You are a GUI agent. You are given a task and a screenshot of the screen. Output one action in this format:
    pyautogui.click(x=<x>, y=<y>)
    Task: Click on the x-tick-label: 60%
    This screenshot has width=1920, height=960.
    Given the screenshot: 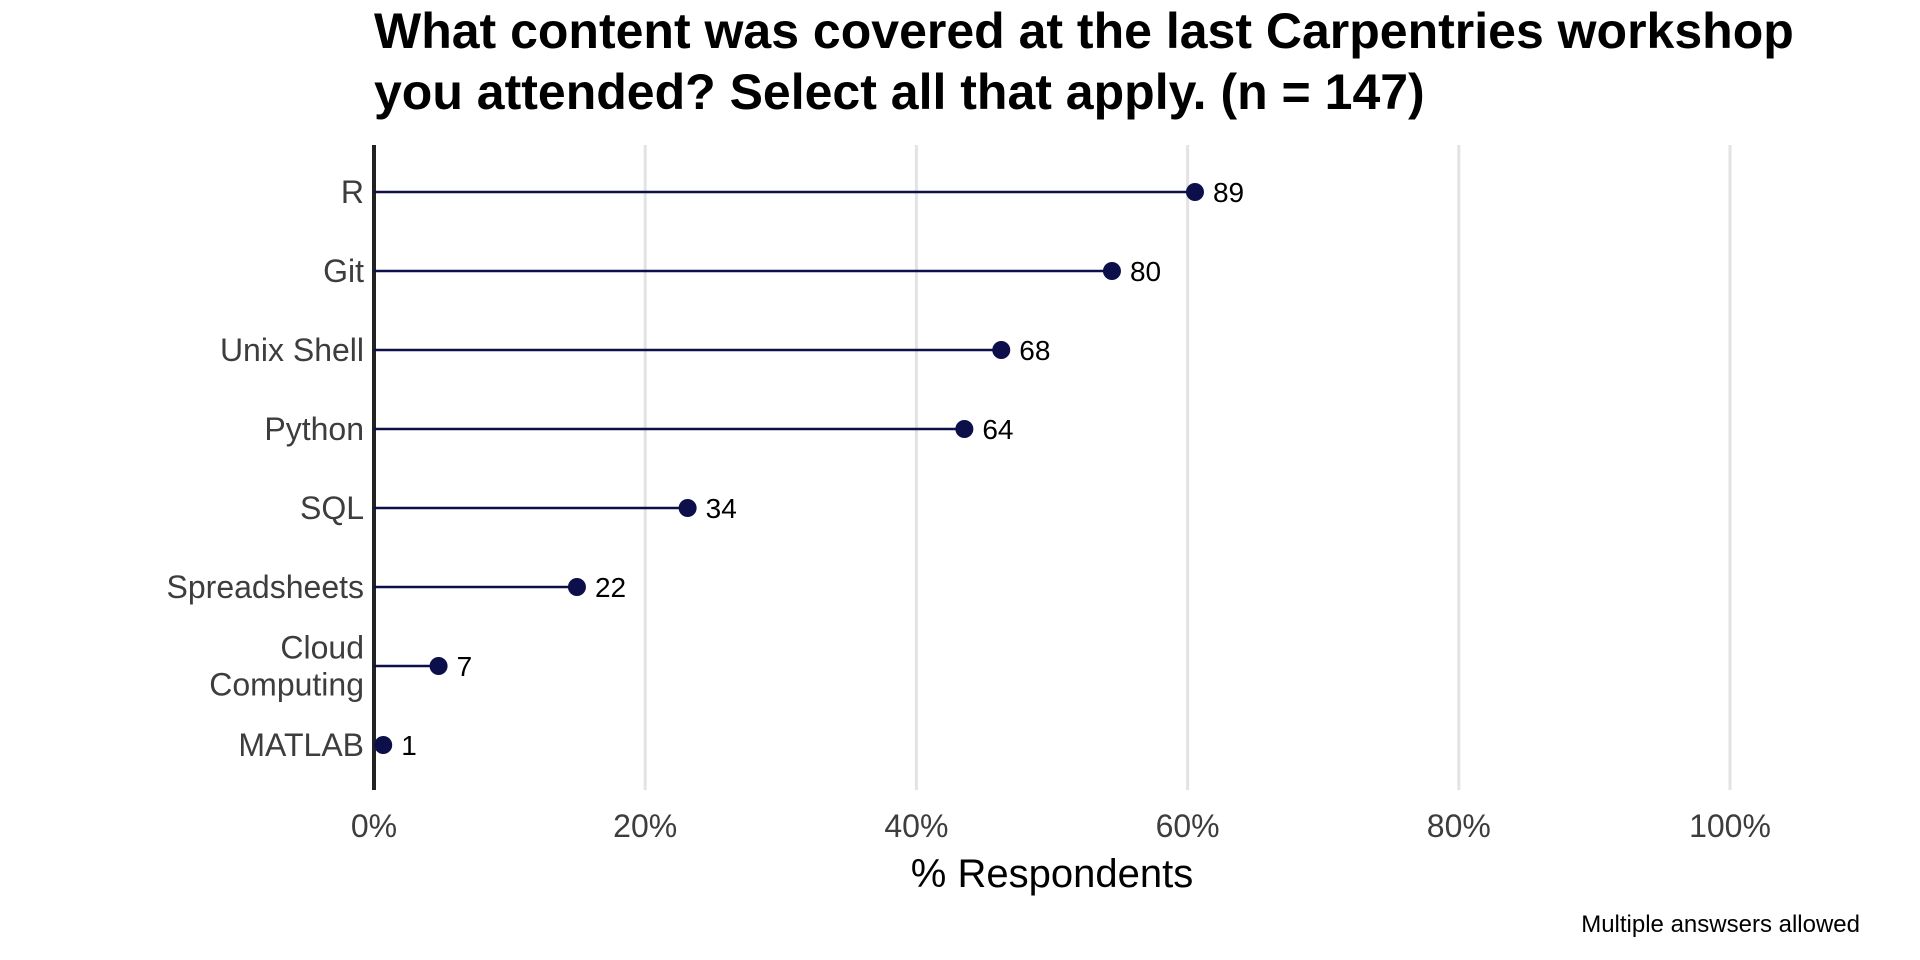 What is the action you would take?
    pyautogui.click(x=1188, y=826)
    